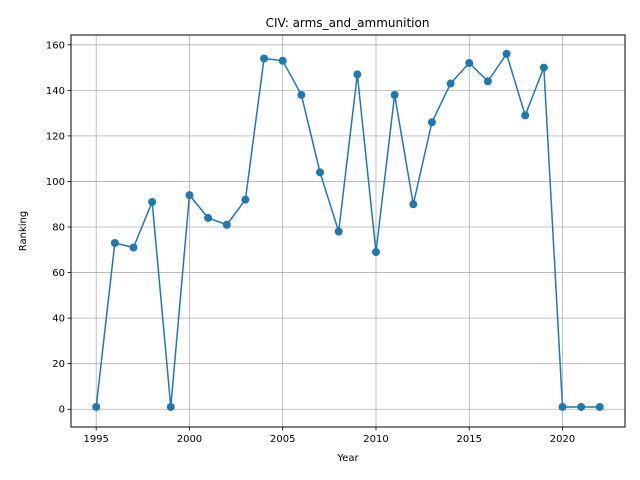 The height and width of the screenshot is (480, 640). I want to click on y-tick-label: 100, so click(55, 182).